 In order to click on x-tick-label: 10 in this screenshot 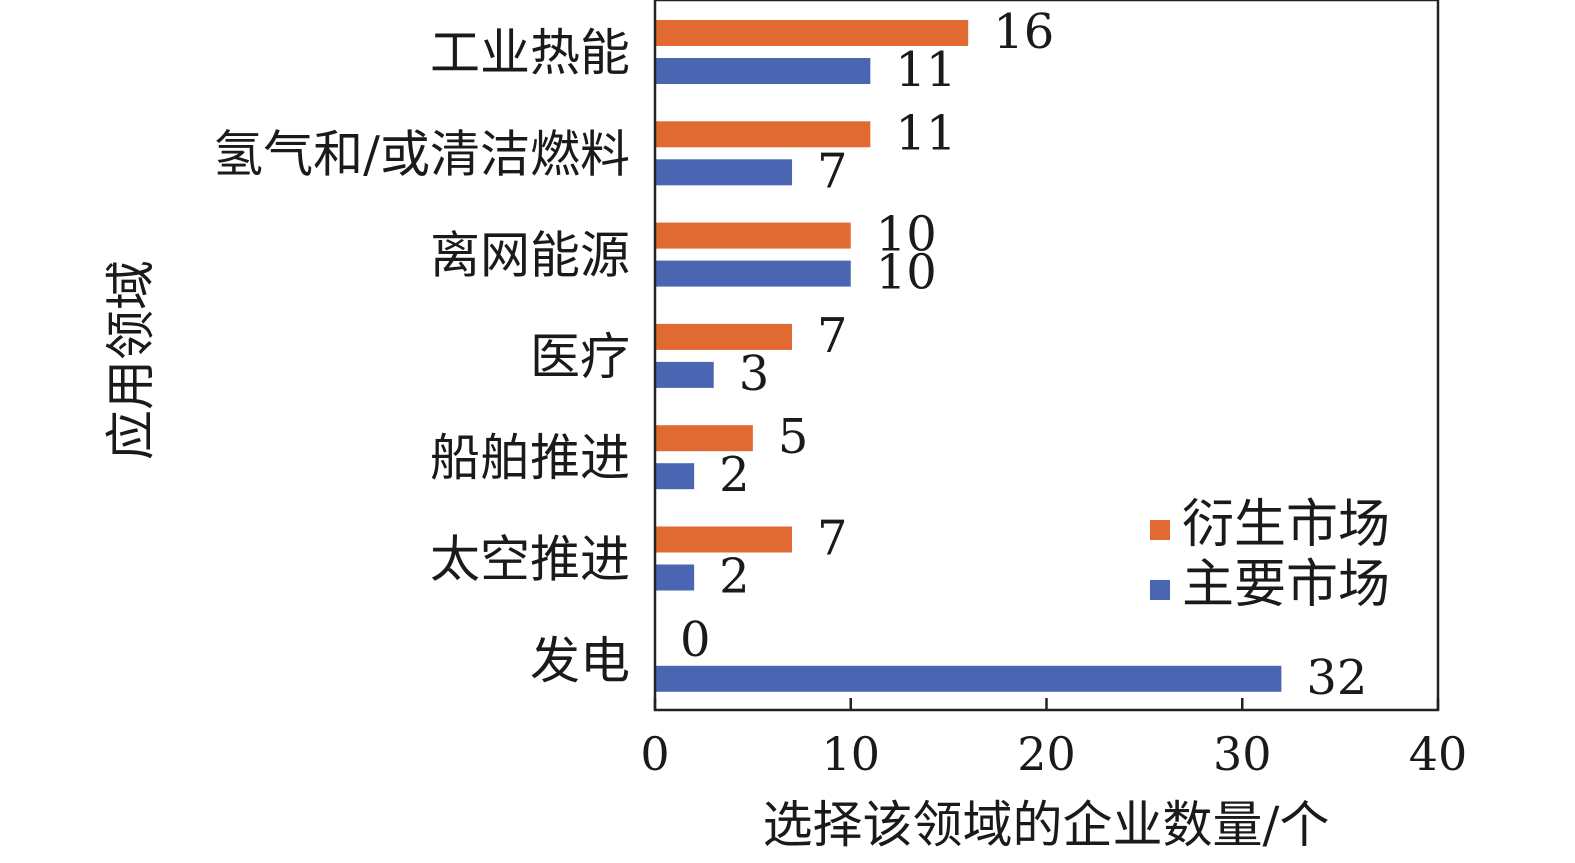, I will do `click(850, 754)`.